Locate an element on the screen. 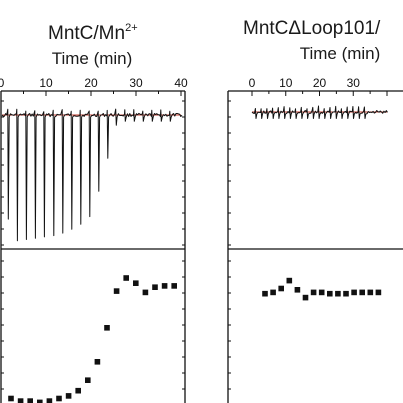 This screenshot has width=403, height=403. left-x-axis-label: Time (min) is located at coordinates (92, 58).